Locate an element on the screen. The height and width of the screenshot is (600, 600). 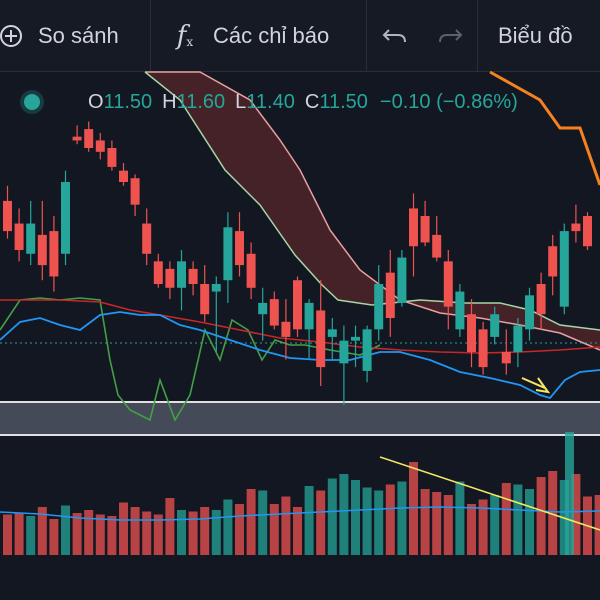
chart-type-button: Biểu đồ is located at coordinates (538, 35).